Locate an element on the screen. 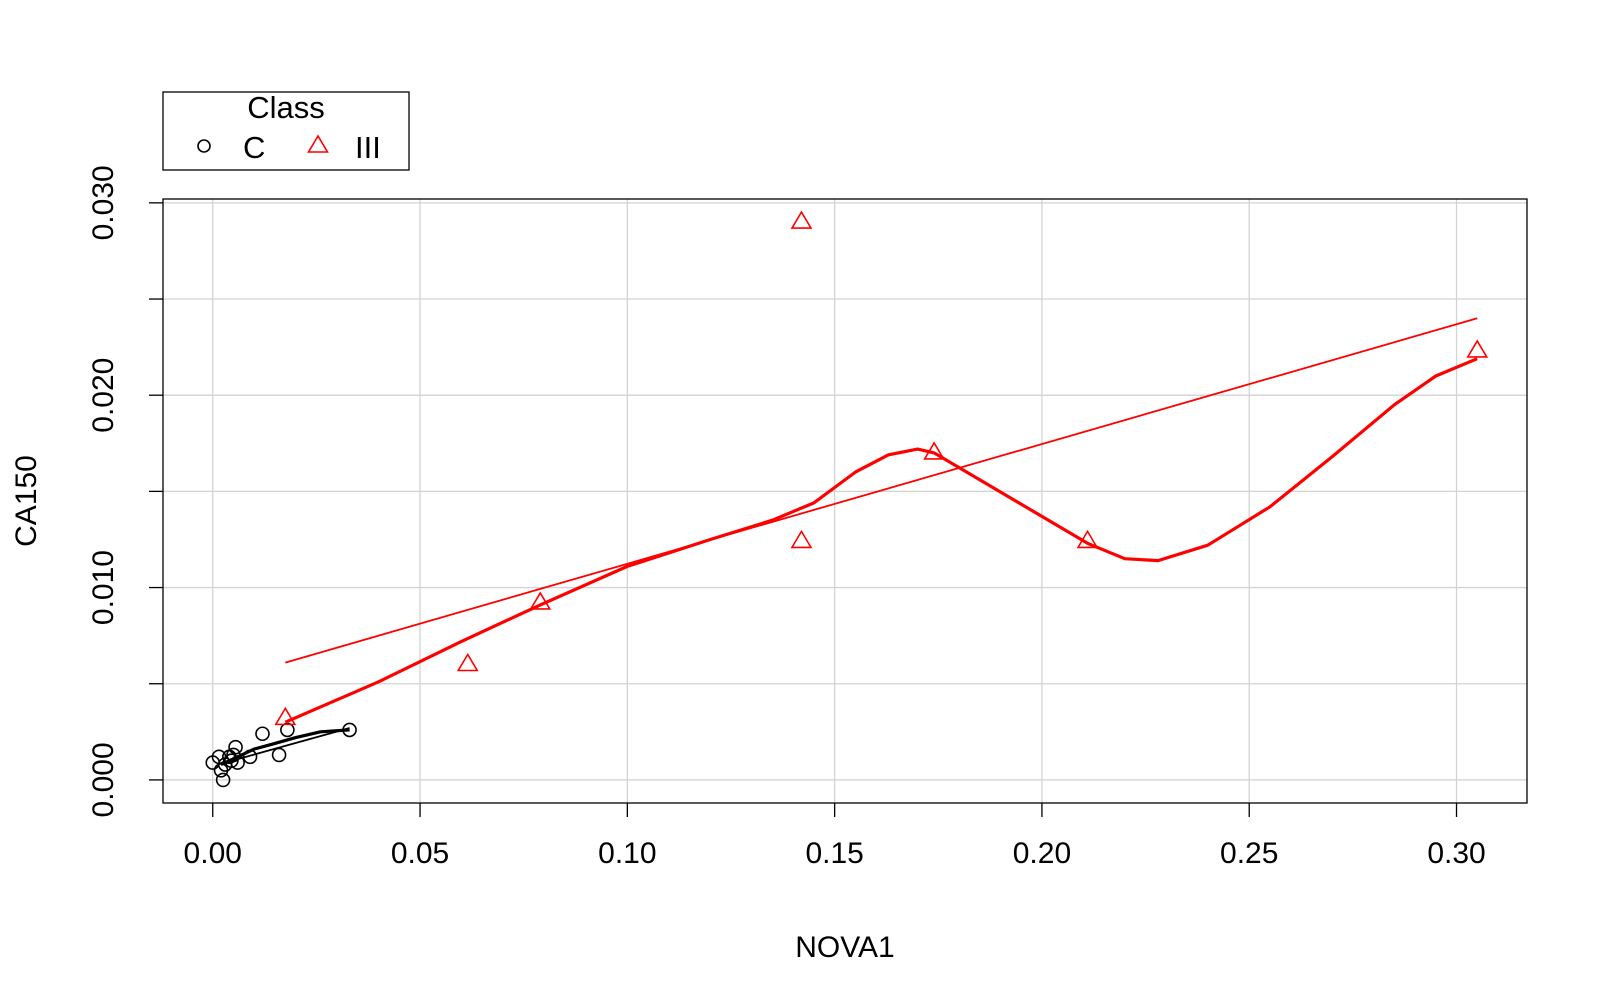  x-tick-label: 0.25 is located at coordinates (1249, 853).